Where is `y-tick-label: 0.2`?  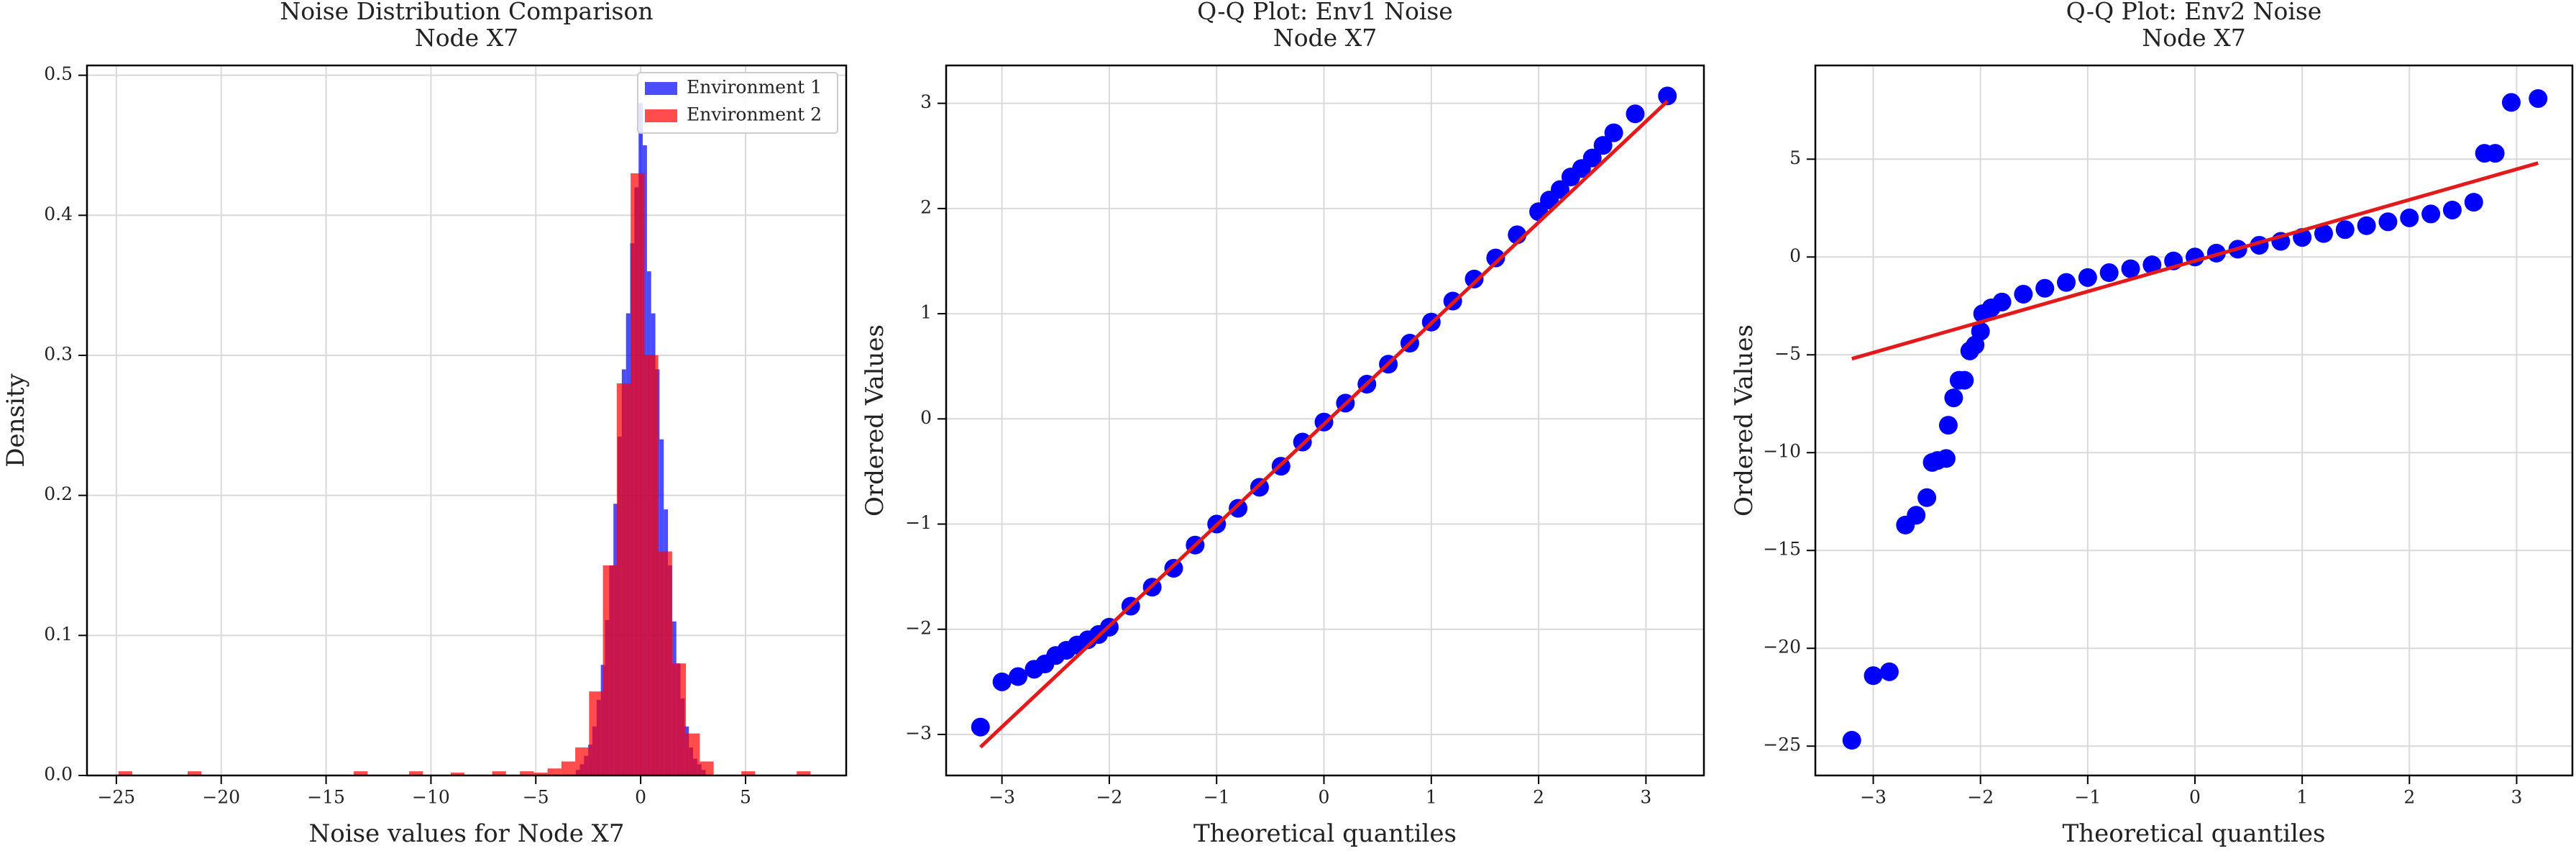
y-tick-label: 0.2 is located at coordinates (58, 493).